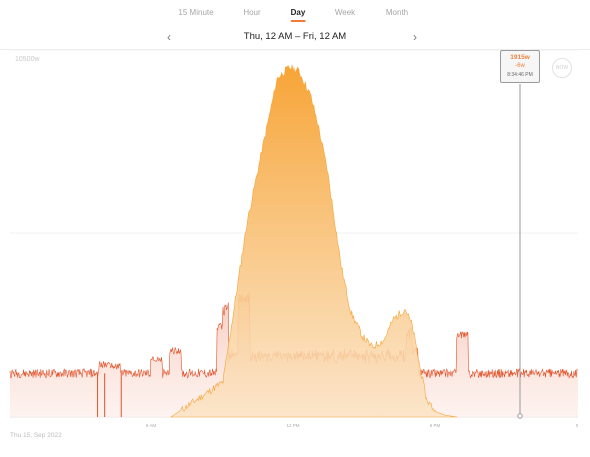 Image resolution: width=590 pixels, height=457 pixels. What do you see at coordinates (345, 12) in the screenshot?
I see `tab-week: Week` at bounding box center [345, 12].